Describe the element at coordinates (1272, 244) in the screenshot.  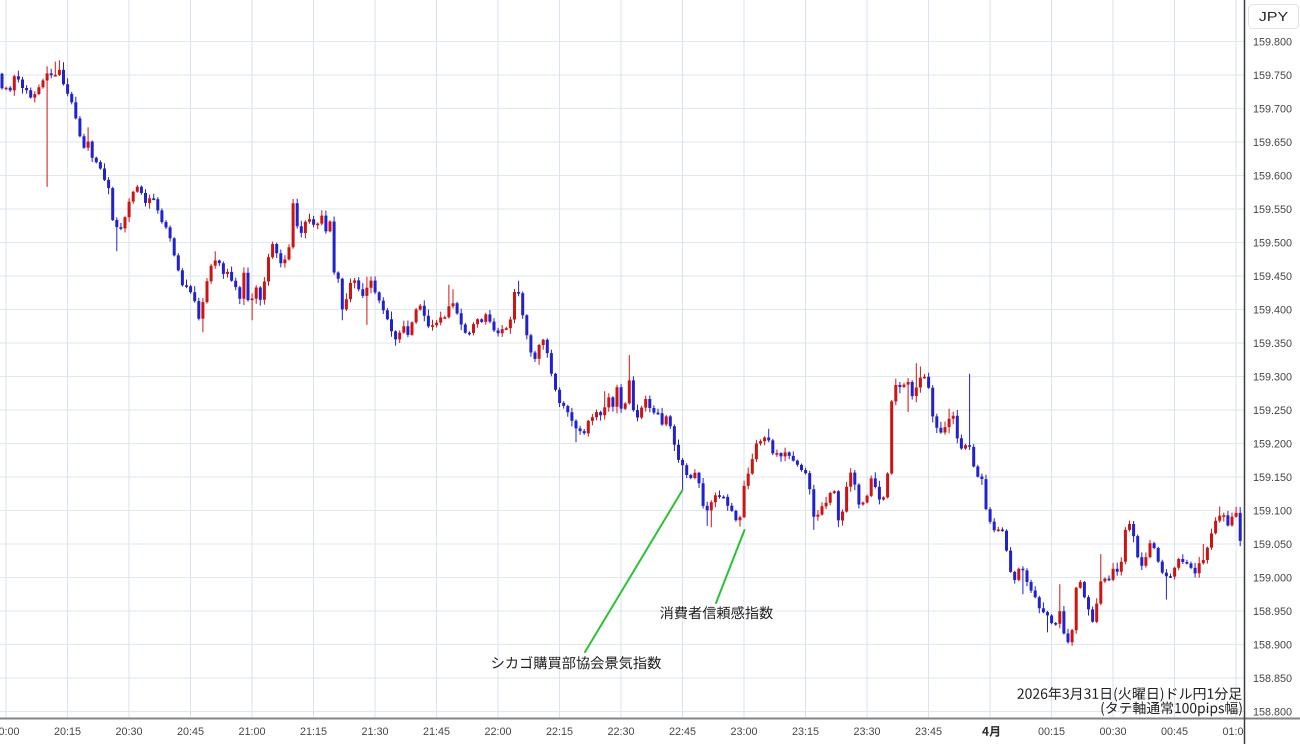
I see `svg-text: 159.500` at that location.